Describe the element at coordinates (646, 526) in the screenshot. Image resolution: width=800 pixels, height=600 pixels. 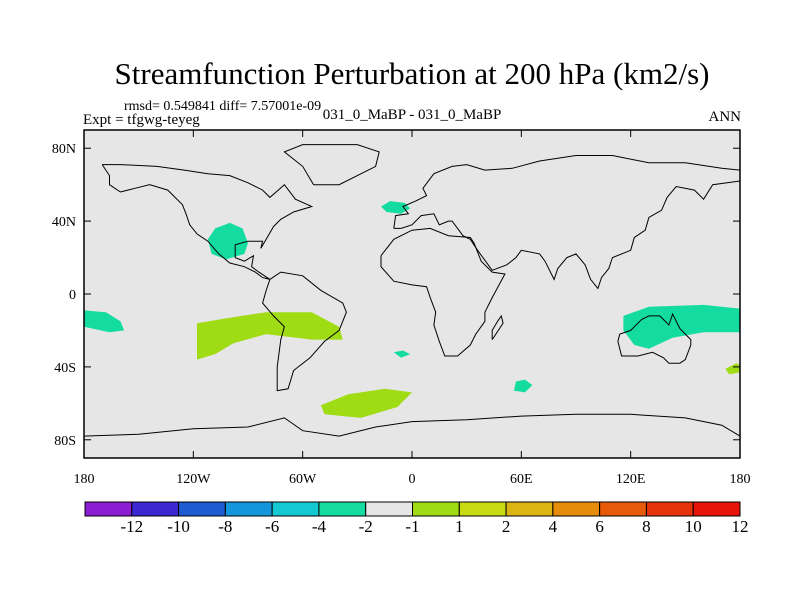
I see `colorbar-label: 8` at that location.